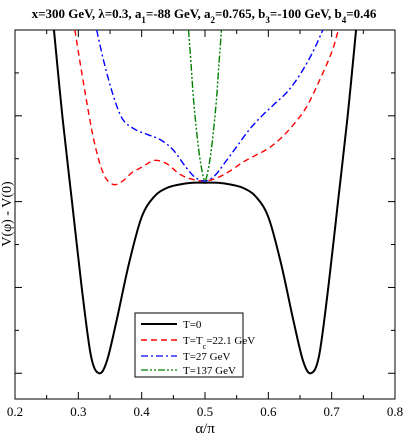 Image resolution: width=409 pixels, height=438 pixels. I want to click on y-axis-label: V(φ) - V(0), so click(7, 214).